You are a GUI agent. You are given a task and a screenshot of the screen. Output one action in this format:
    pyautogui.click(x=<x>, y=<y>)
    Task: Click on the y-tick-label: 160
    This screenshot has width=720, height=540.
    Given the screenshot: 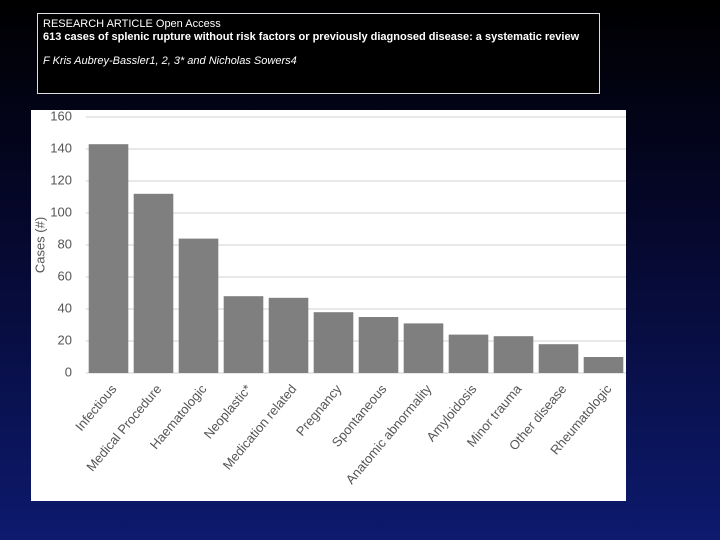 What is the action you would take?
    pyautogui.click(x=61, y=116)
    